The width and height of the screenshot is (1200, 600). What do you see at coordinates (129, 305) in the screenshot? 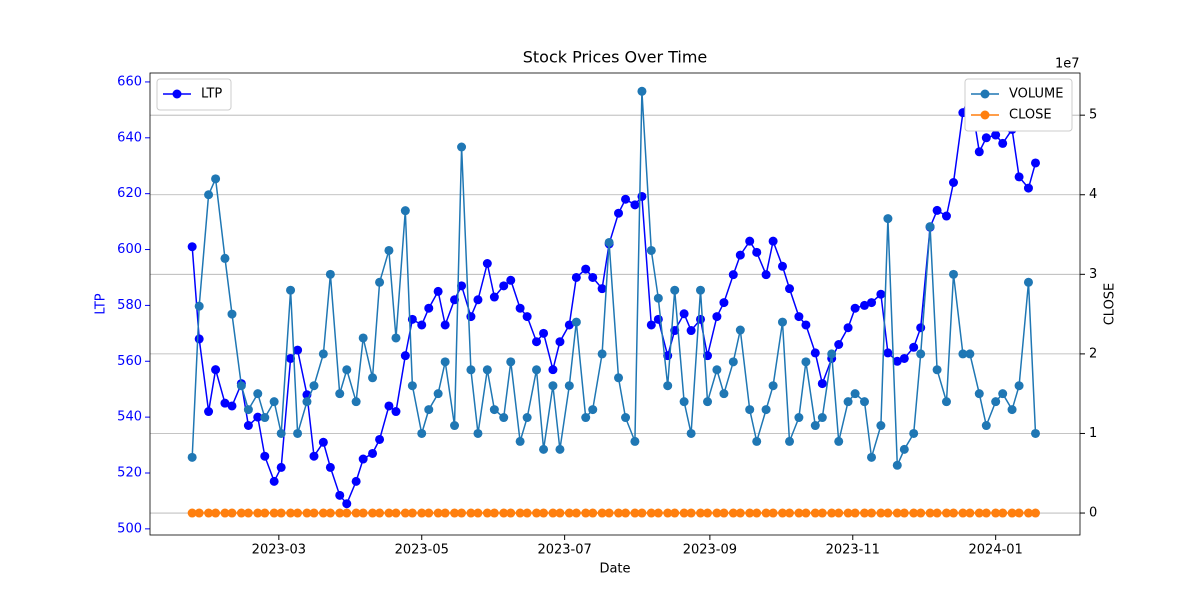
I see `y-tick-label: 580` at bounding box center [129, 305].